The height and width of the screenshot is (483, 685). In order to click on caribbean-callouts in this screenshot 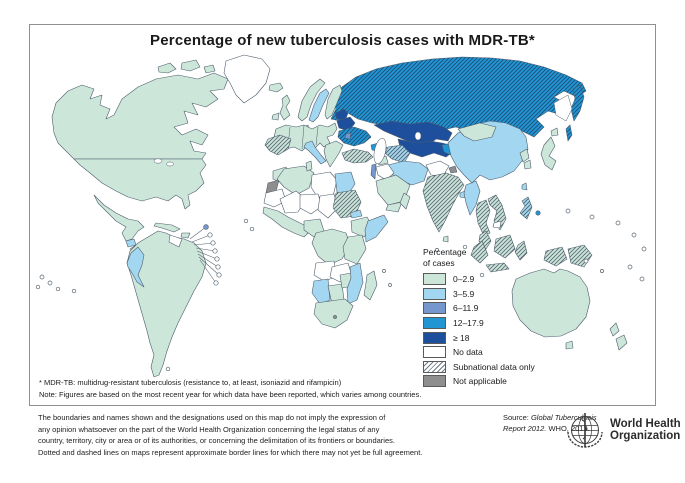, I will do `click(205, 255)`.